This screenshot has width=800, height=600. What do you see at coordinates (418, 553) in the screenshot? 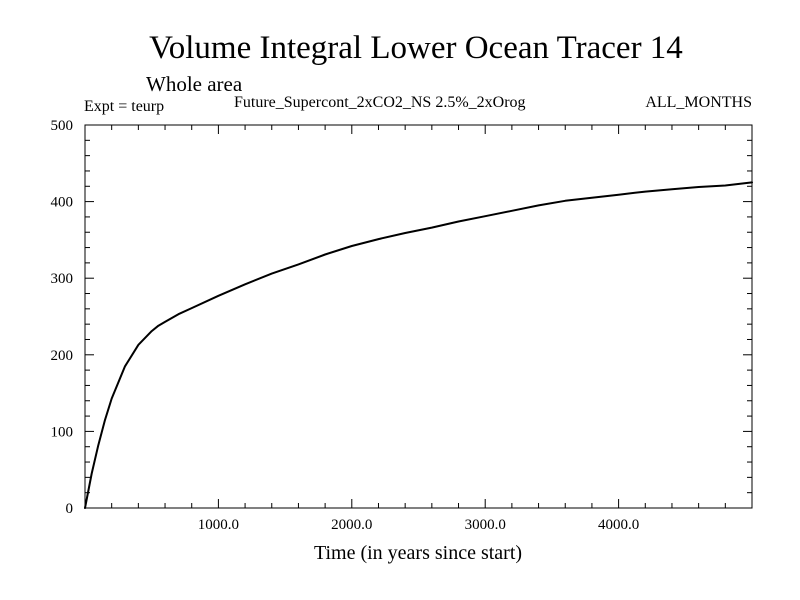
I see `x-axis-label: Time (in years since start)` at bounding box center [418, 553].